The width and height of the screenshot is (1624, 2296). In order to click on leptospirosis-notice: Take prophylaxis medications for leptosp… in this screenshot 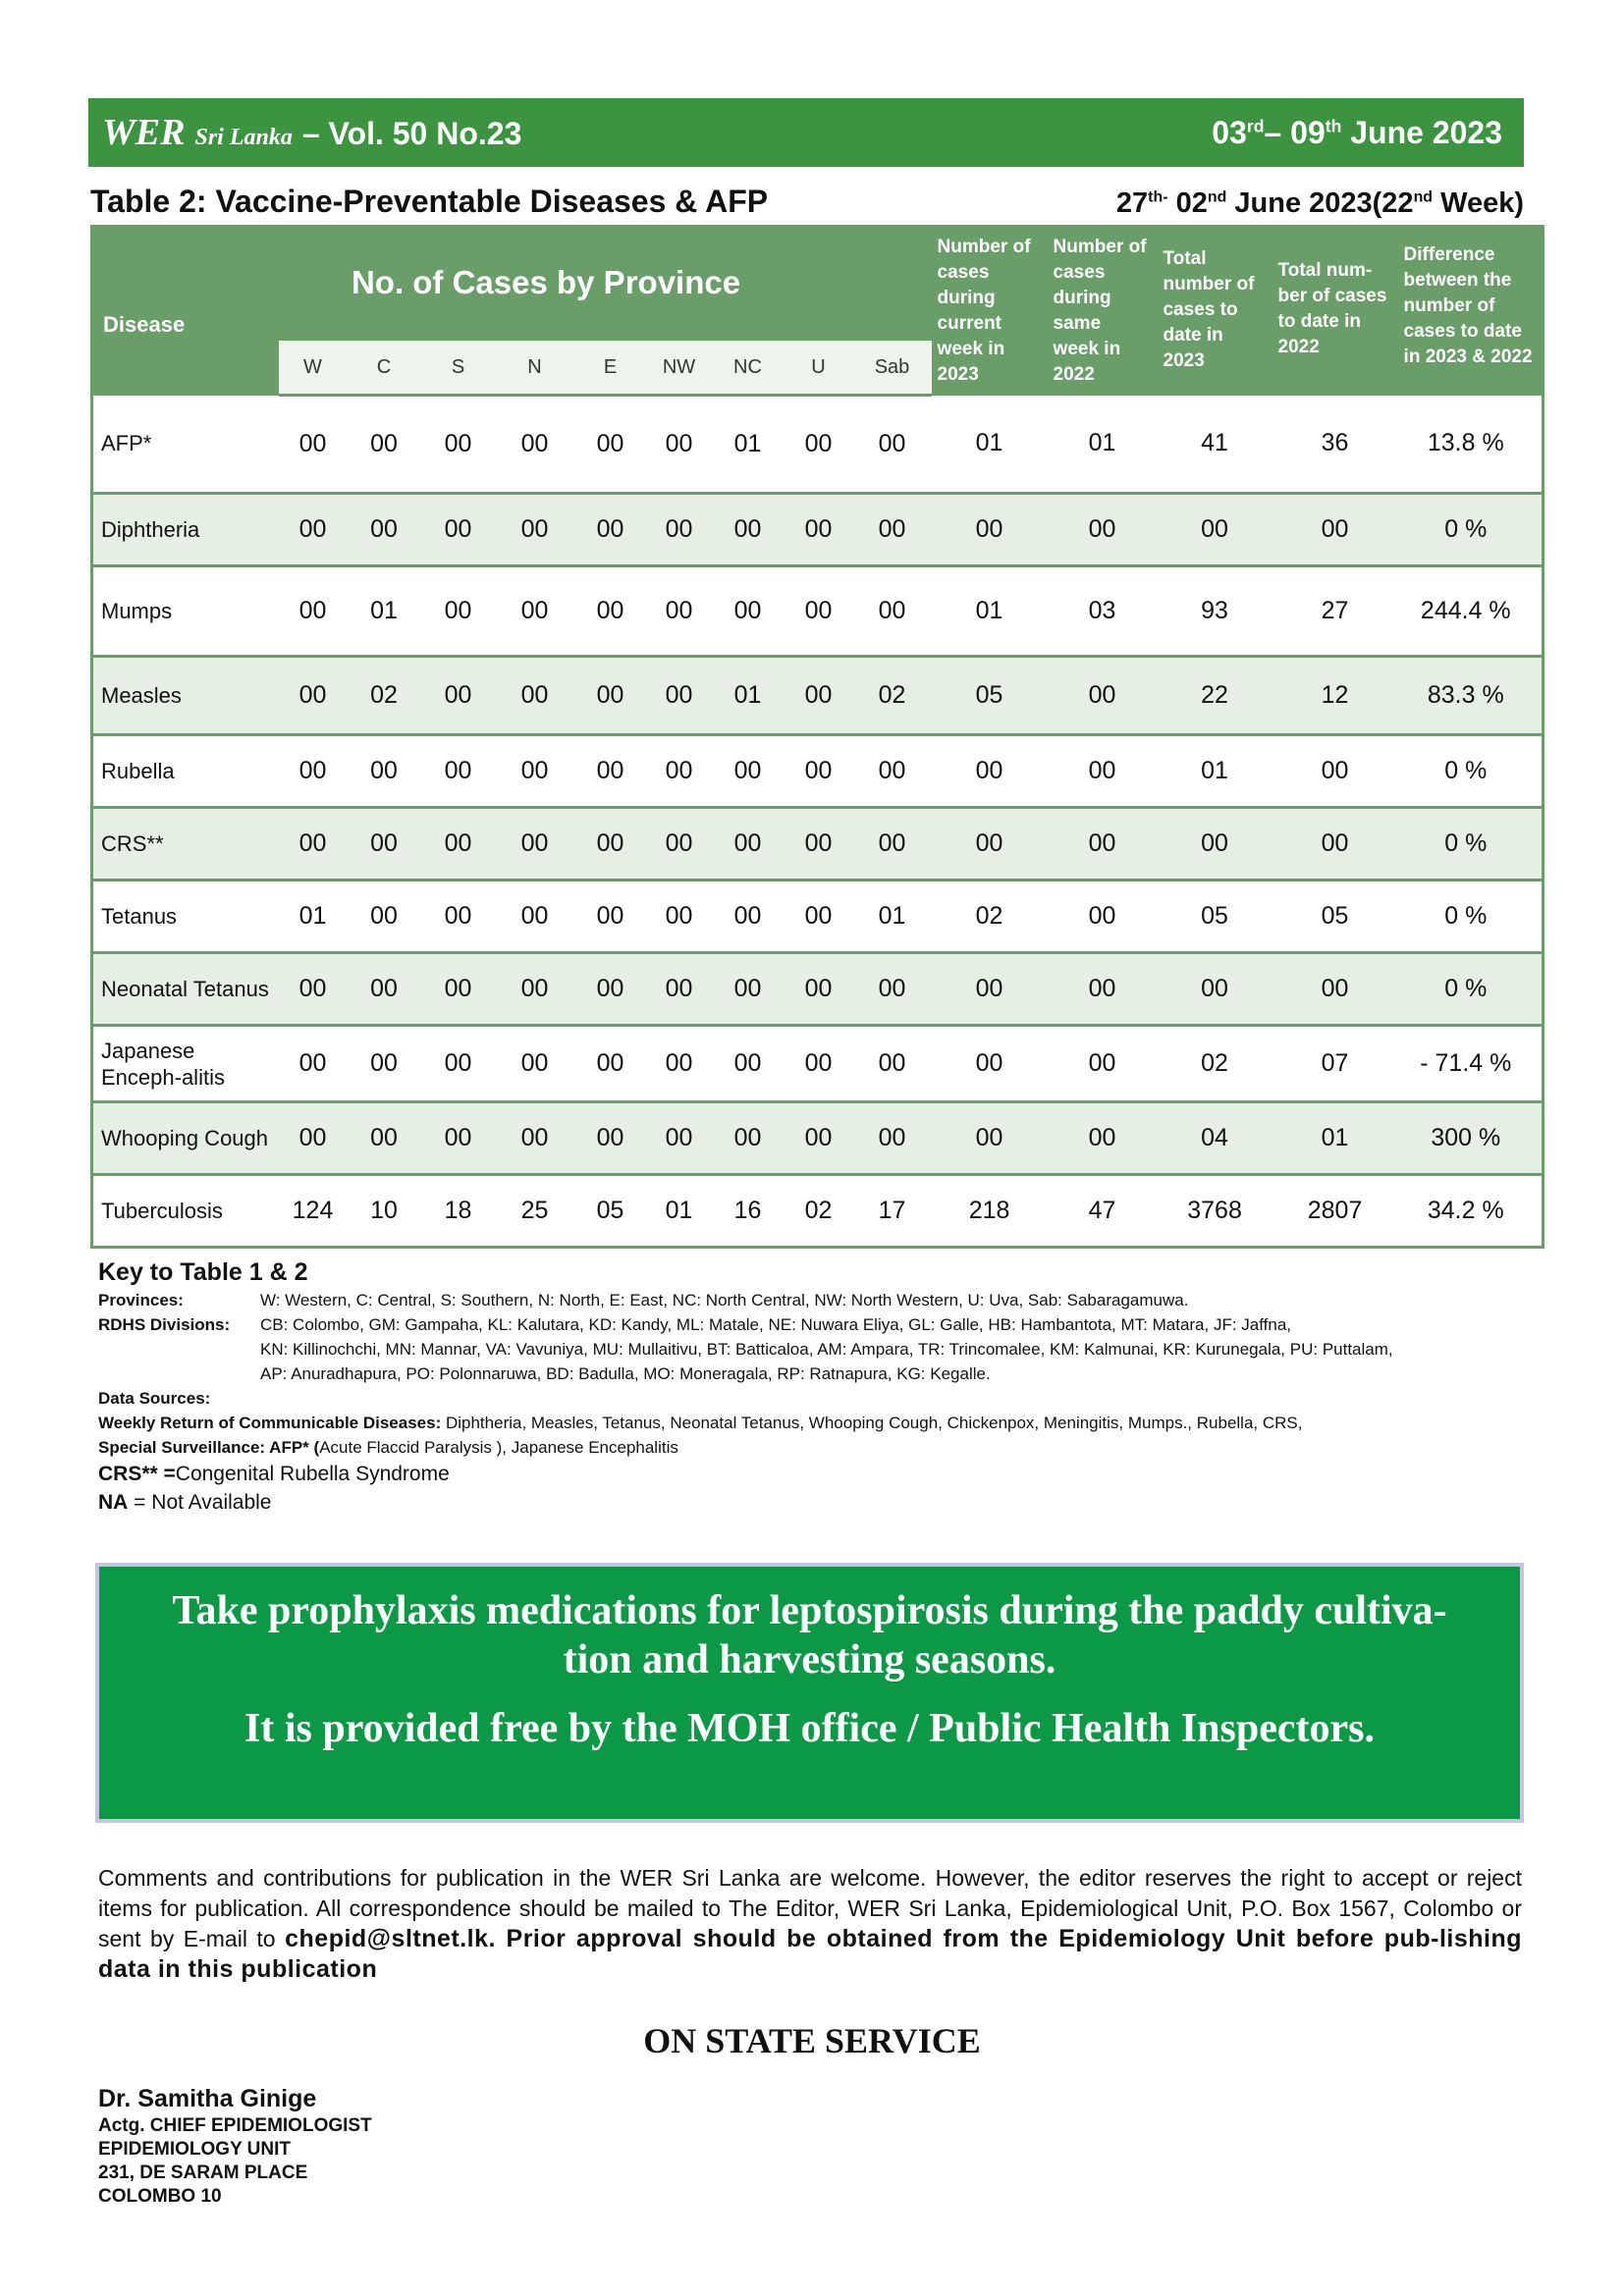, I will do `click(809, 1693)`.